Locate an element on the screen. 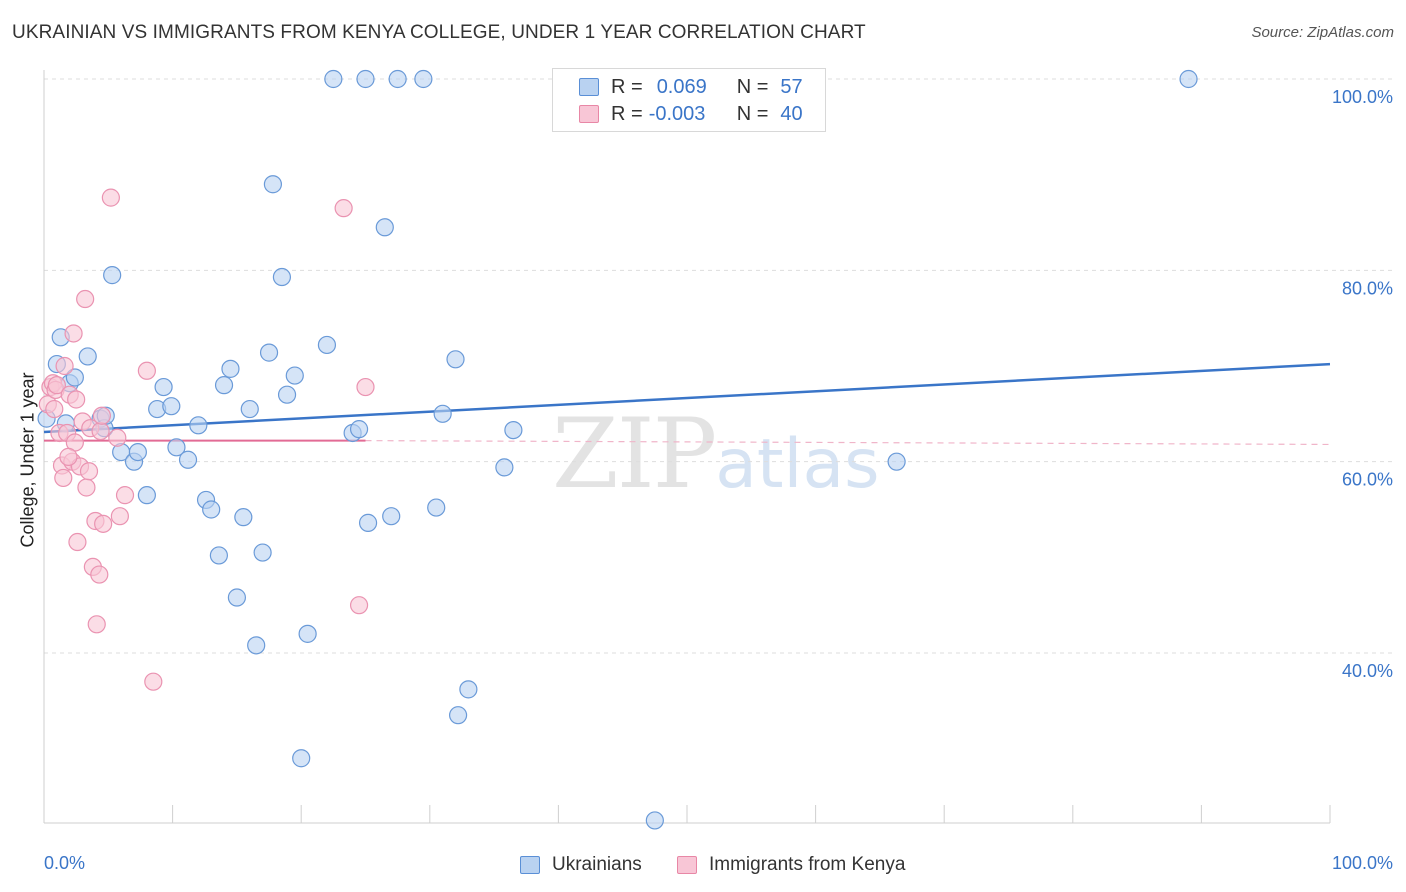  watermark: ZIPatlas is located at coordinates (716, 454).